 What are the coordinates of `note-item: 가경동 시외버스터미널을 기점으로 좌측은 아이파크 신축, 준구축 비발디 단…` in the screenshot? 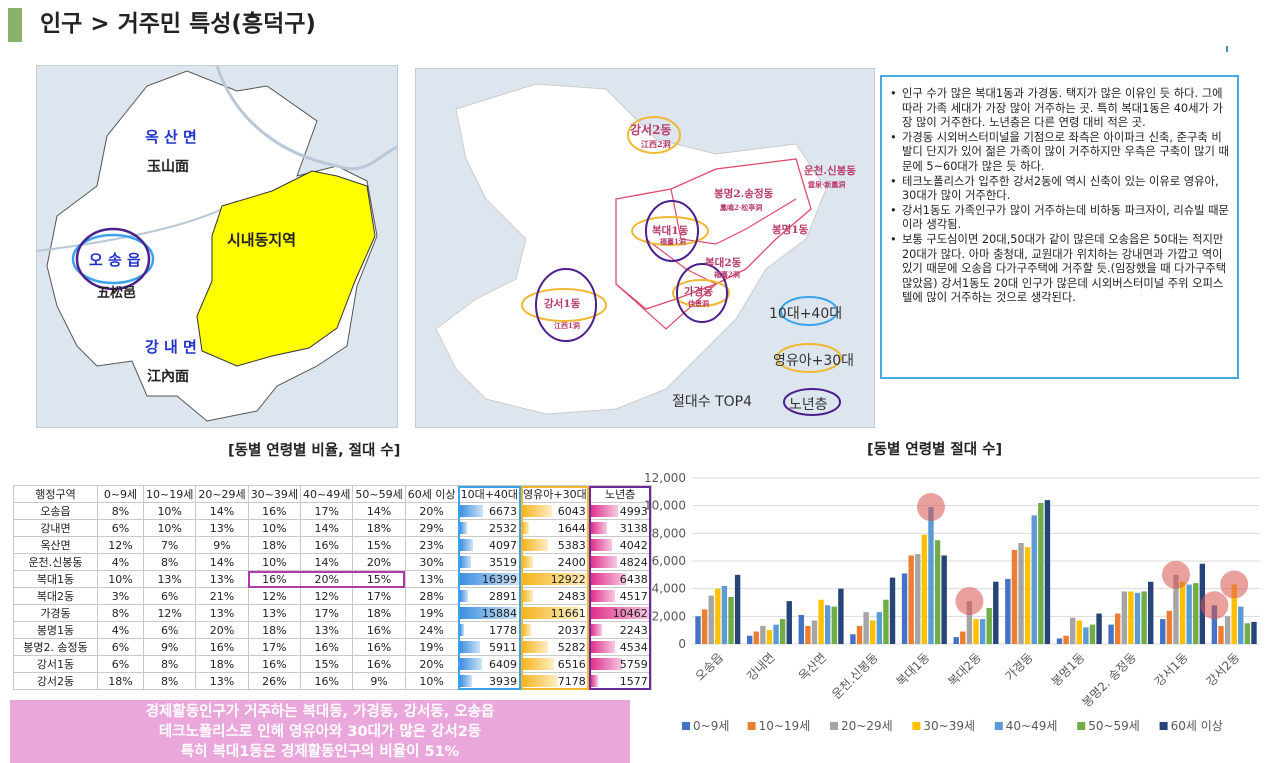 It's located at (1059, 153).